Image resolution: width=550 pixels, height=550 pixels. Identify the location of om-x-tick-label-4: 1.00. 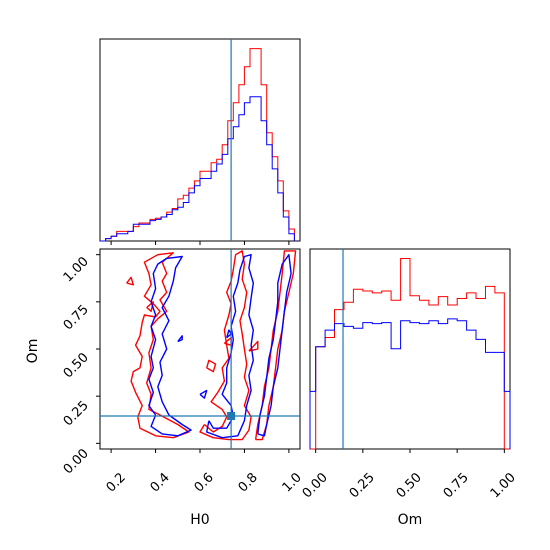
(503, 485).